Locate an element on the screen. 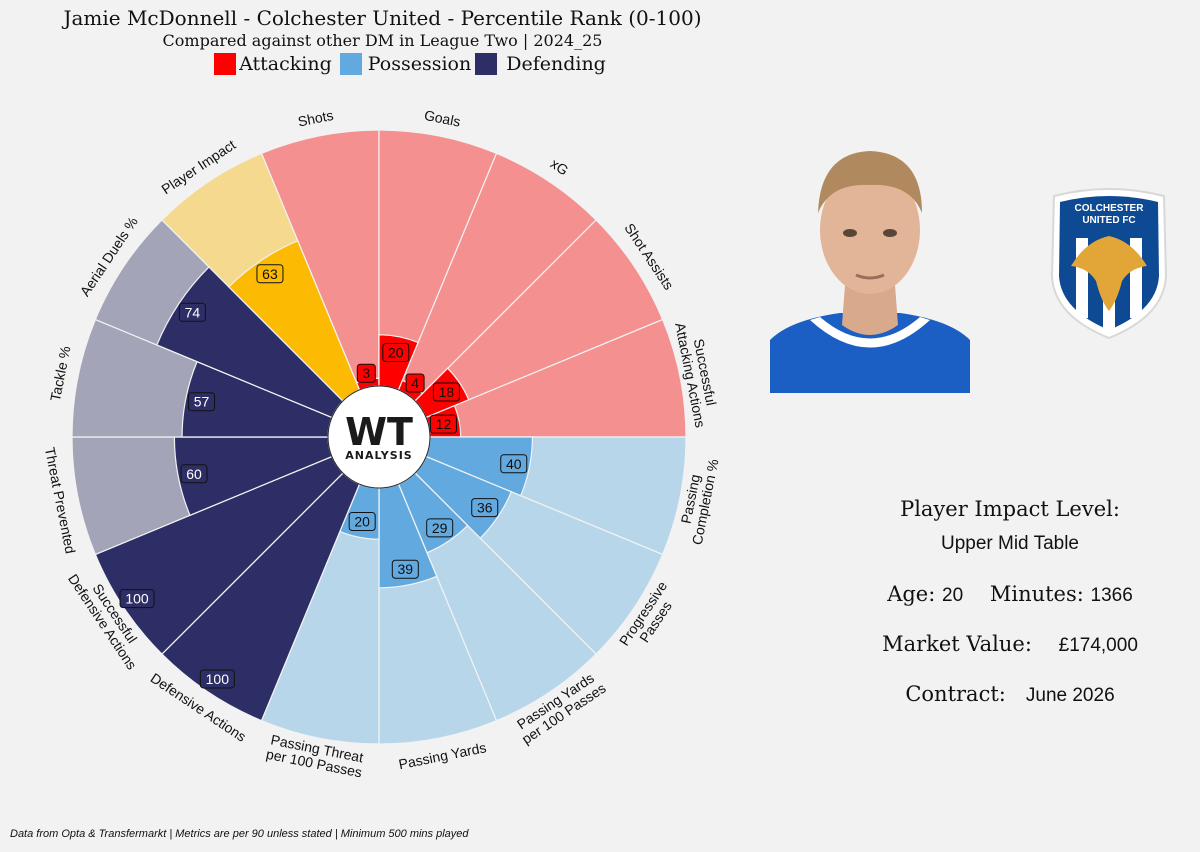  value-box-progressive-passes is located at coordinates (485, 508).